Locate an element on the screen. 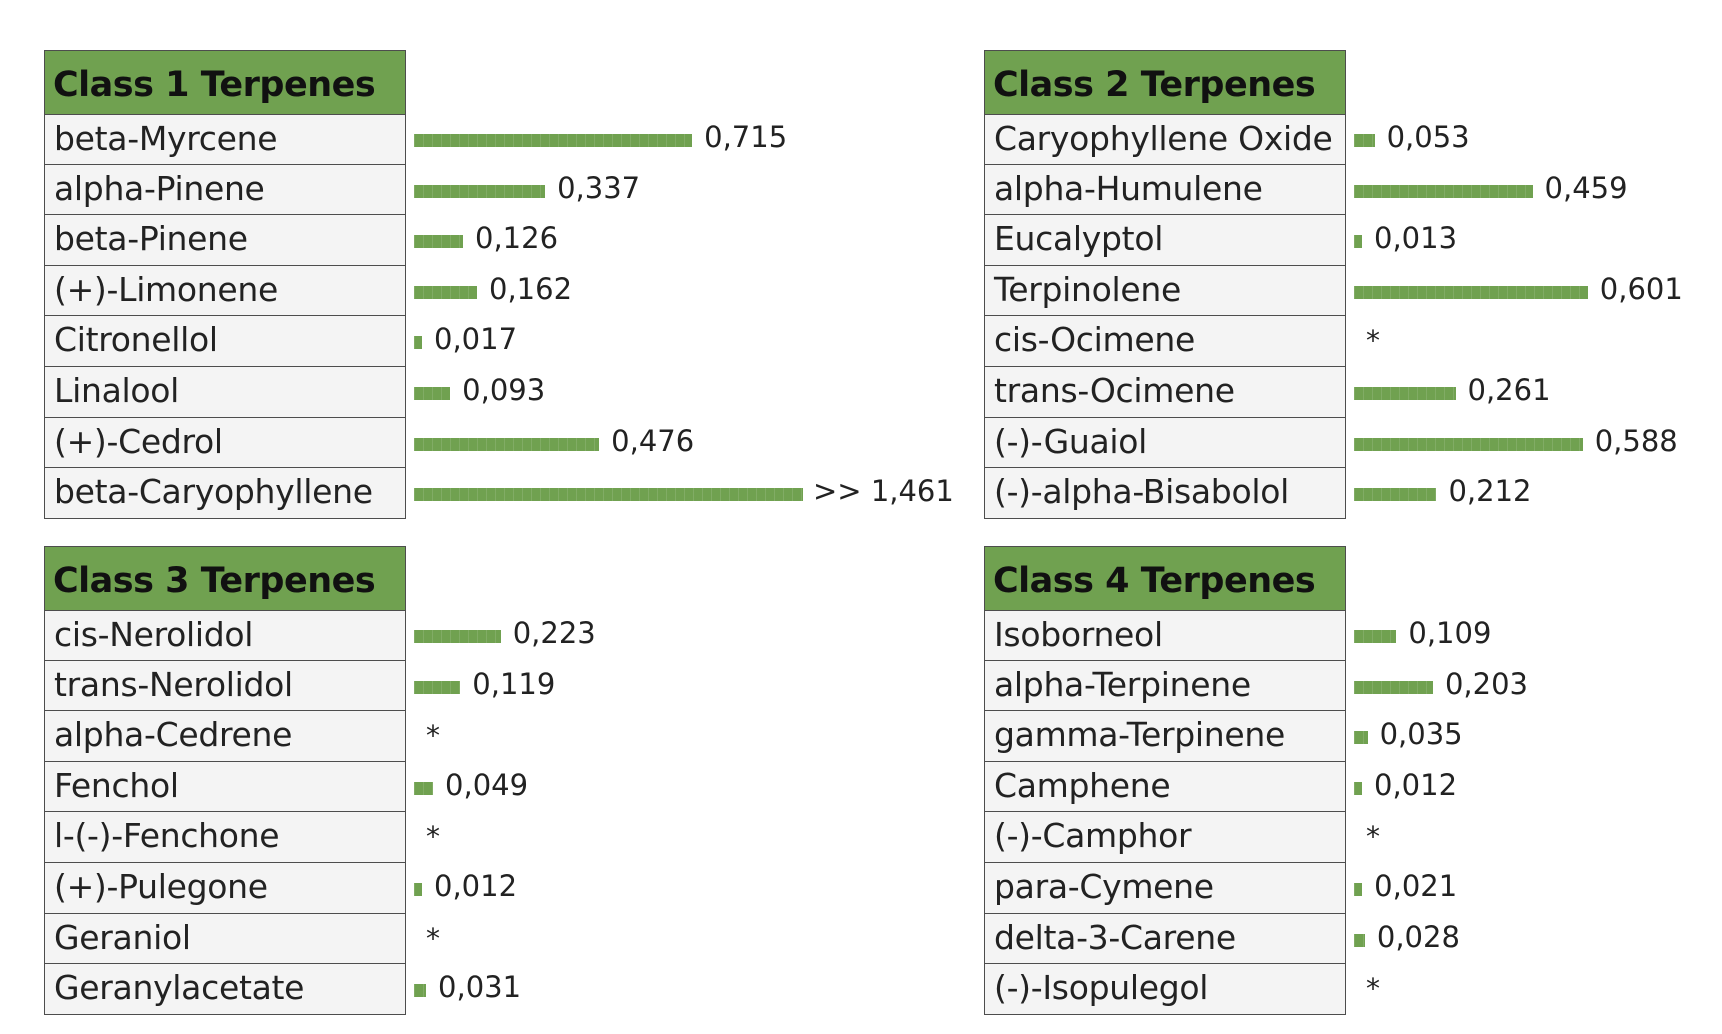 The height and width of the screenshot is (1034, 1722). category-cell: alpha-Cedrene is located at coordinates (225, 736).